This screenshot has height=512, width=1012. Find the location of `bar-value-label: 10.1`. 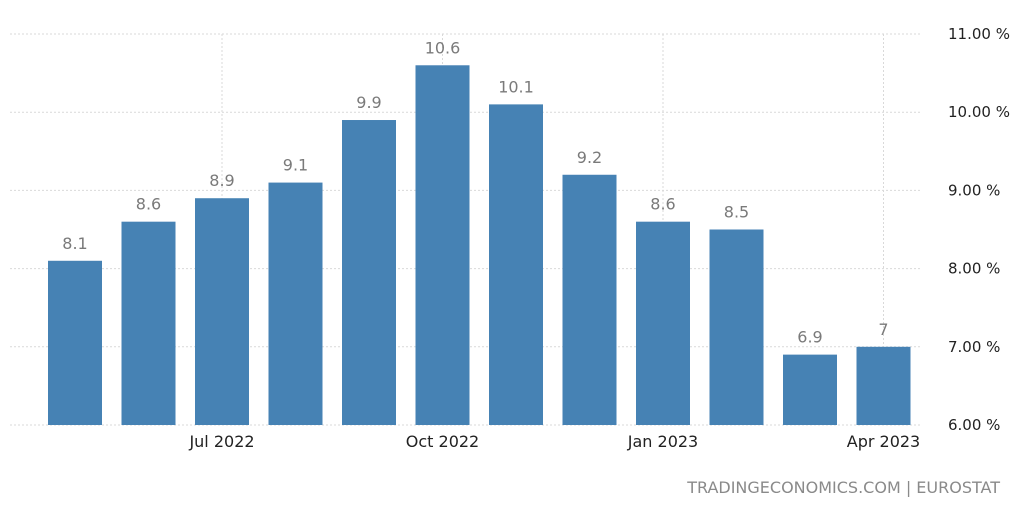

bar-value-label: 10.1 is located at coordinates (516, 86).